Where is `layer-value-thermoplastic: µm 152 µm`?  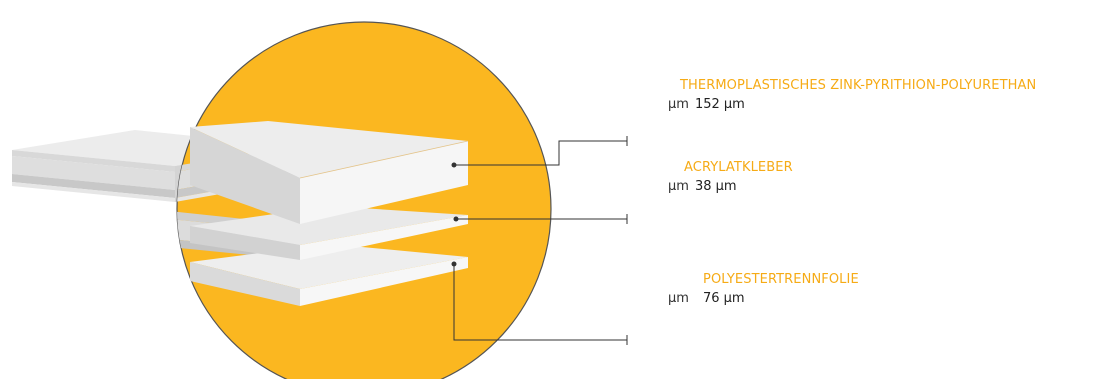
layer-value-thermoplastic: µm 152 µm is located at coordinates (706, 104).